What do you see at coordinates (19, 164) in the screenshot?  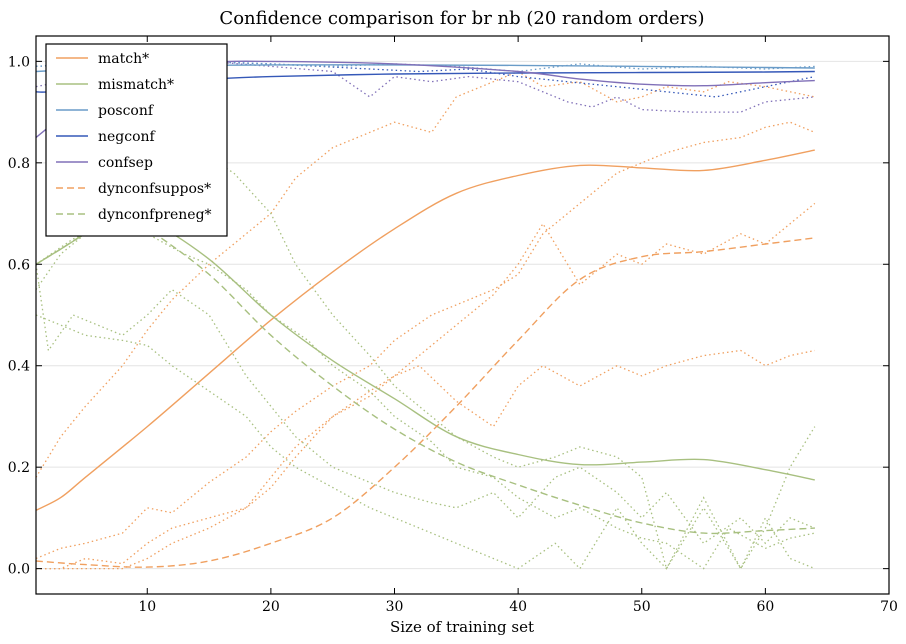 I see `y-tick-label: 0.8` at bounding box center [19, 164].